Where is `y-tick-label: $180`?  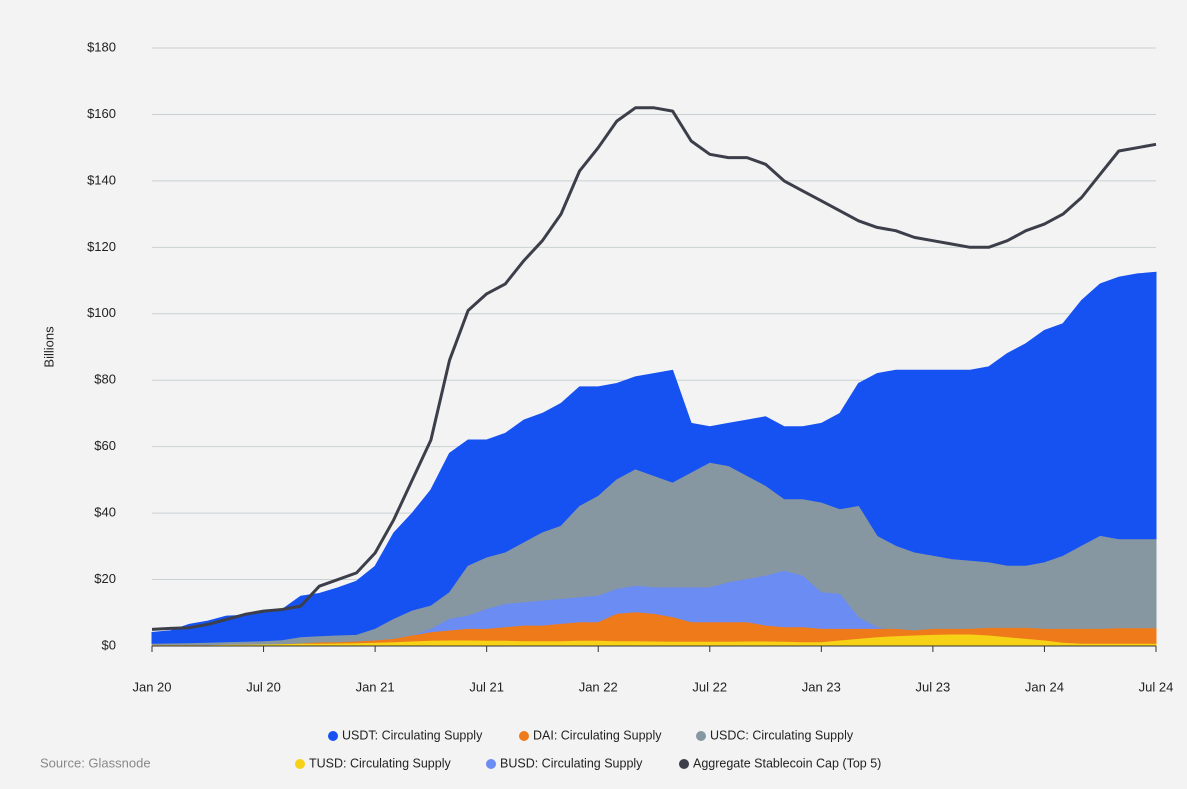
y-tick-label: $180 is located at coordinates (101, 46).